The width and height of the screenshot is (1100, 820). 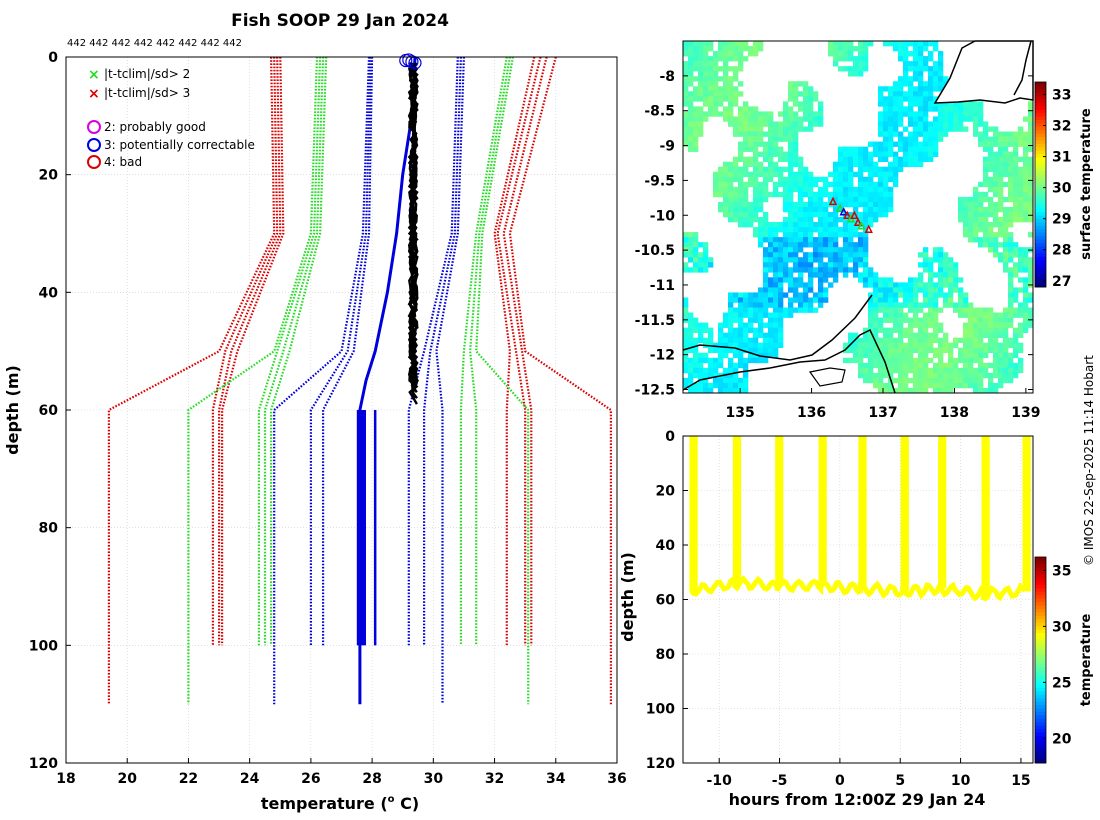 I want to click on coastlines, so click(x=858, y=217).